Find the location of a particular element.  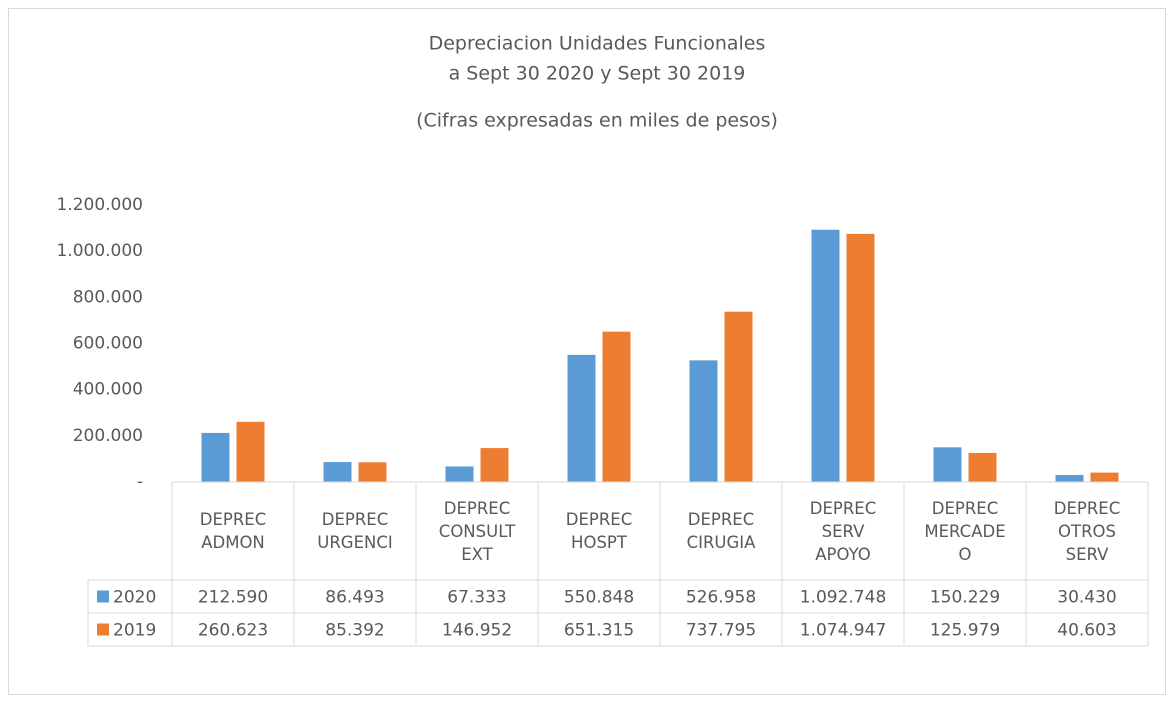

y-tick-label: 200.000 is located at coordinates (108, 436).